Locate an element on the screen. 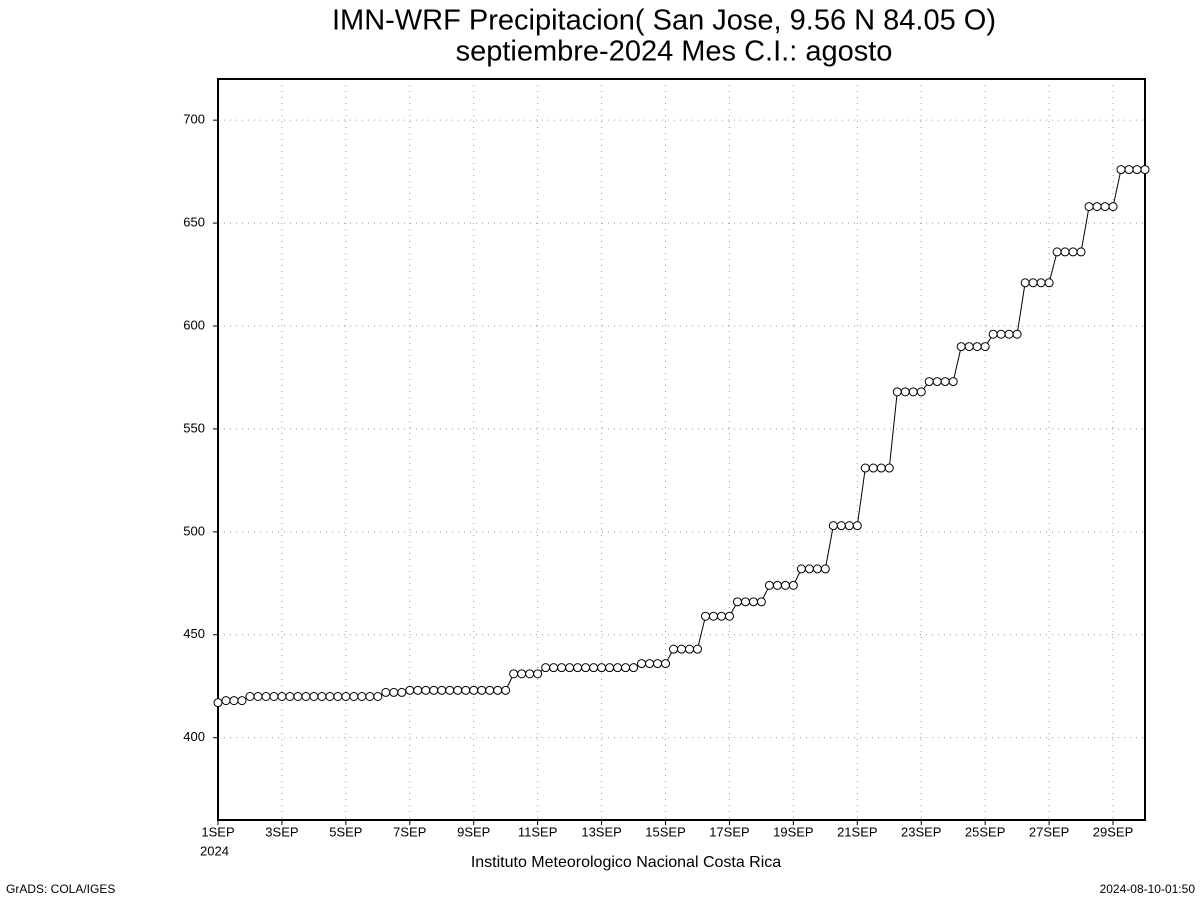 The height and width of the screenshot is (900, 1200). x-tick-label: 9SEP is located at coordinates (473, 831).